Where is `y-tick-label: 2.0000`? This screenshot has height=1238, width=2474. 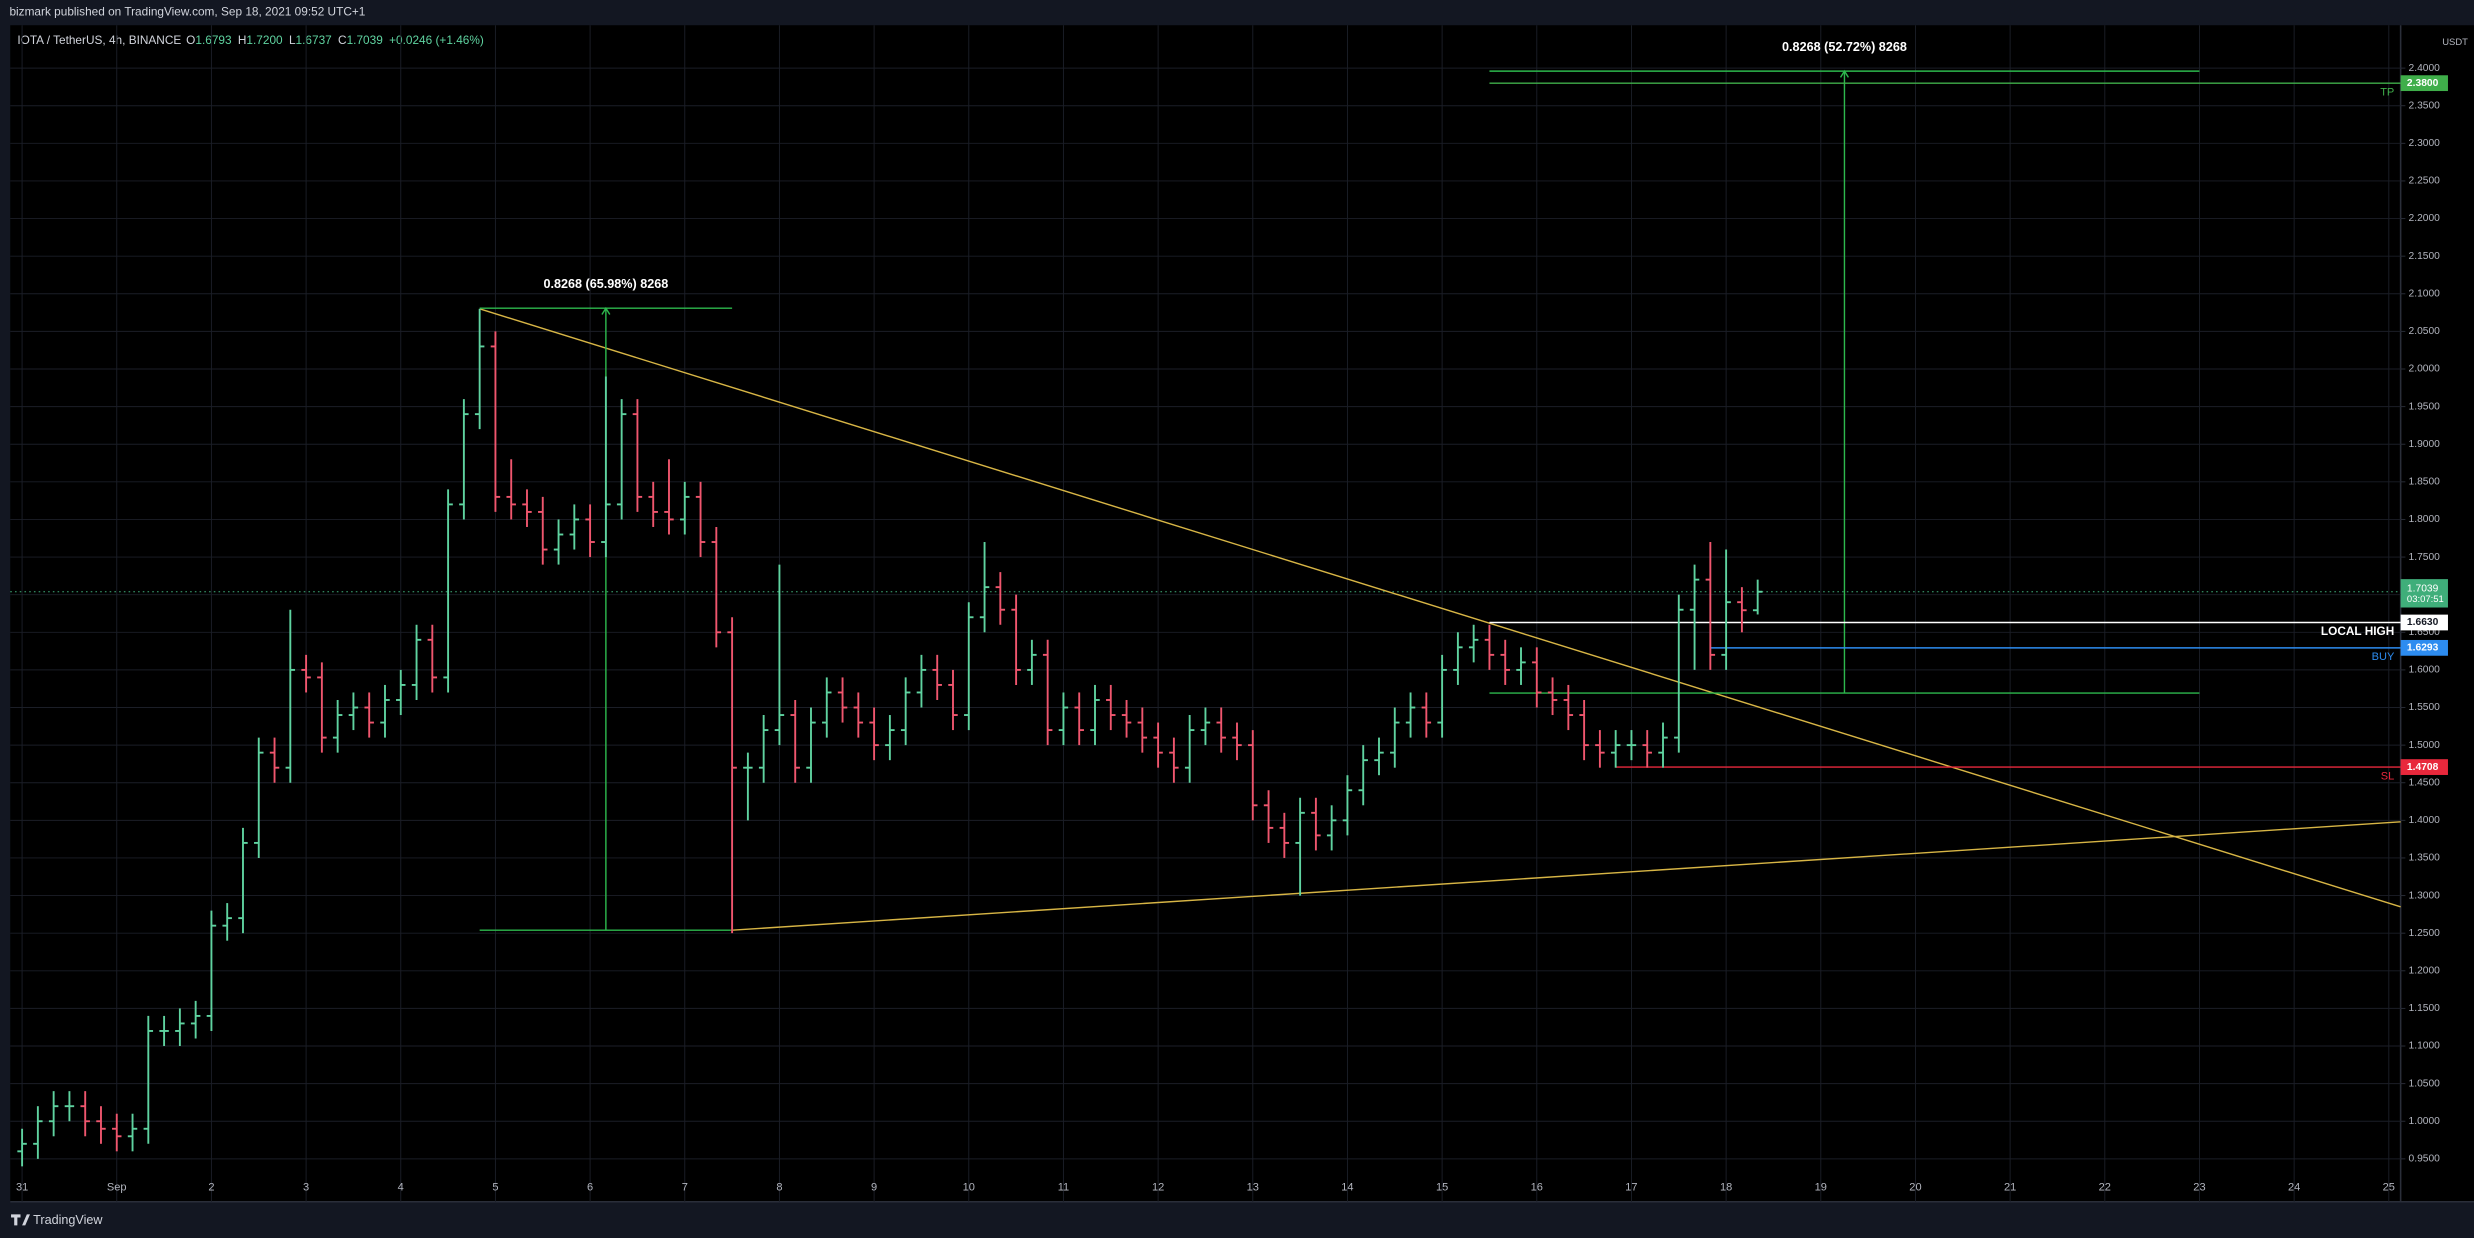 y-tick-label: 2.0000 is located at coordinates (2425, 369).